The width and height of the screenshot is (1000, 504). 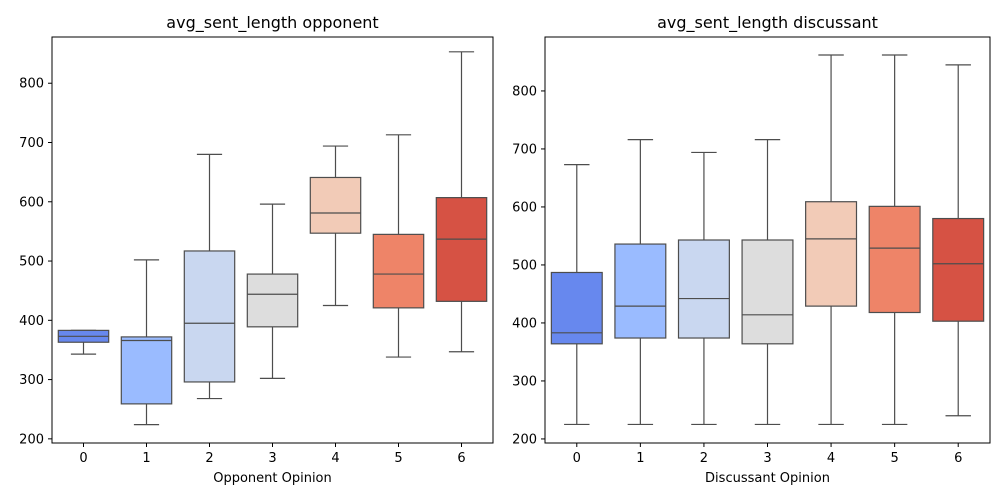 What do you see at coordinates (272, 23) in the screenshot?
I see `chart-title: avg_sent_length opponent` at bounding box center [272, 23].